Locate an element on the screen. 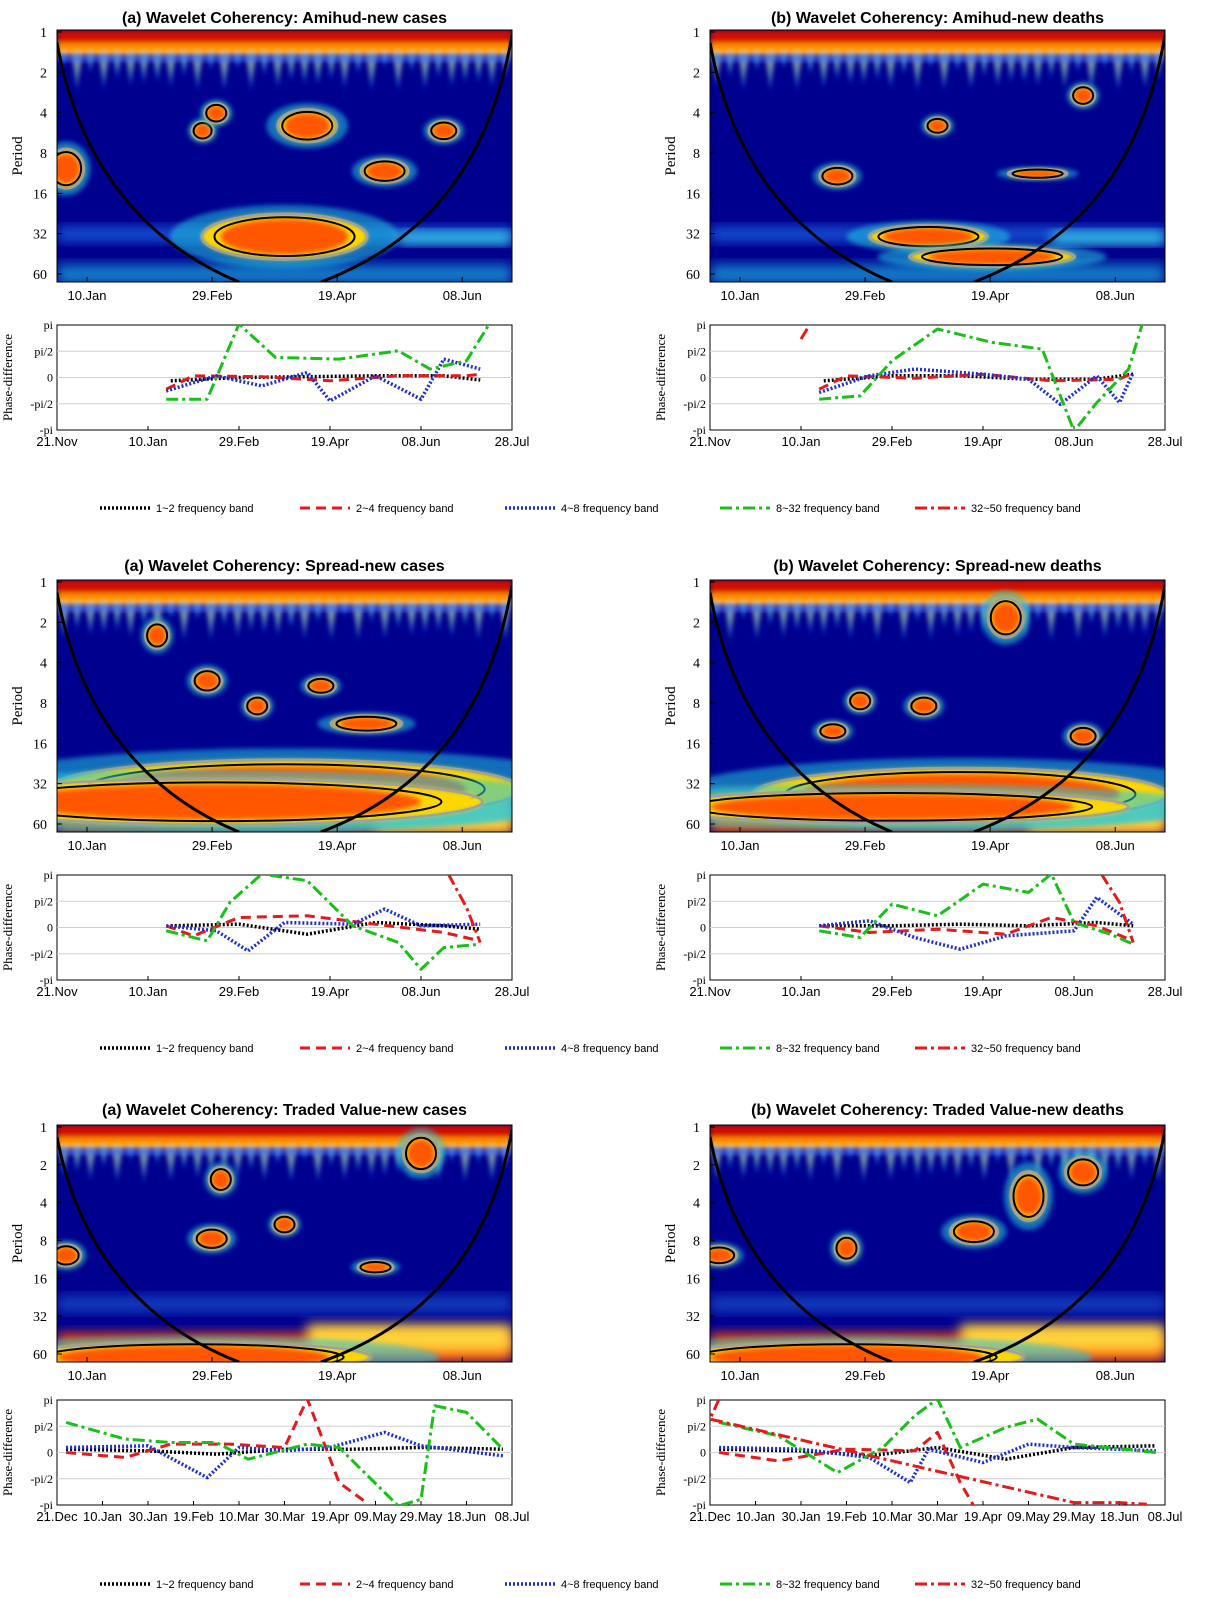 This screenshot has width=1227, height=1599. phase-x-tick-label: 19.Apr is located at coordinates (983, 441).